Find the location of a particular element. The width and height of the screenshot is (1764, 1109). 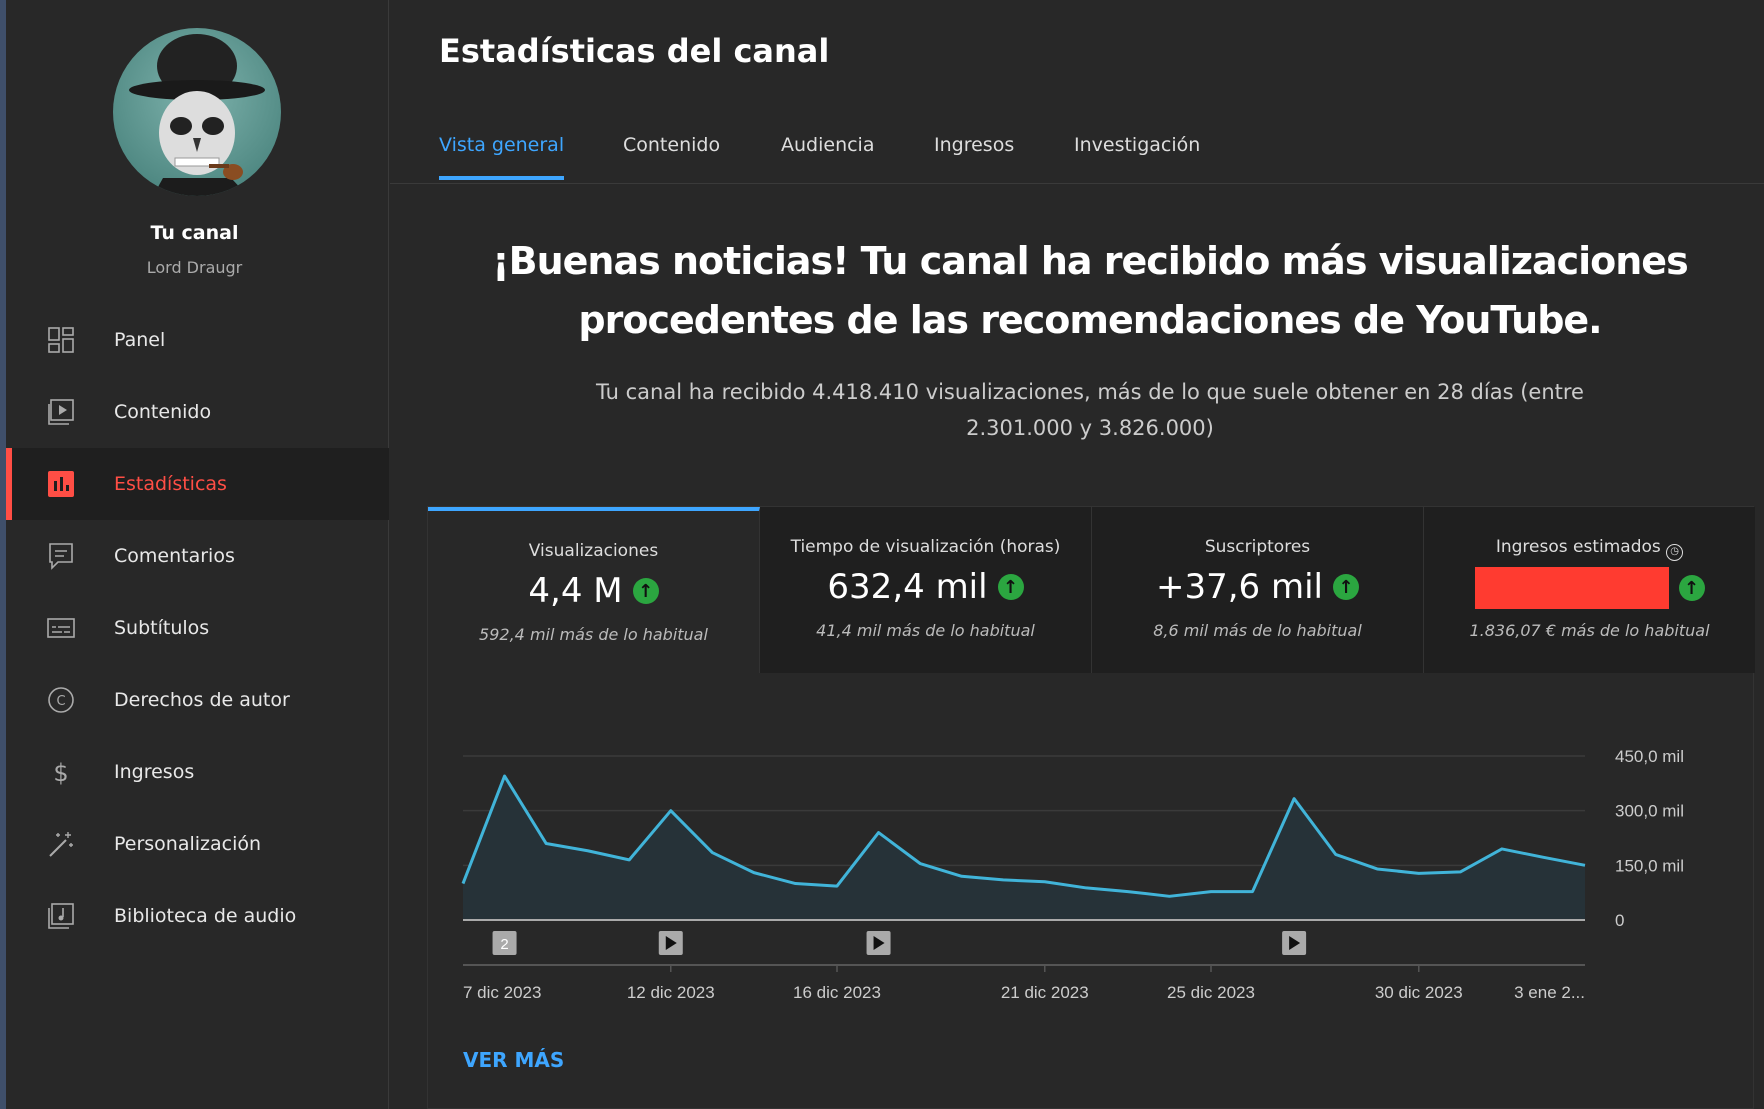

sidebar-item-label: Personalización is located at coordinates (188, 844).